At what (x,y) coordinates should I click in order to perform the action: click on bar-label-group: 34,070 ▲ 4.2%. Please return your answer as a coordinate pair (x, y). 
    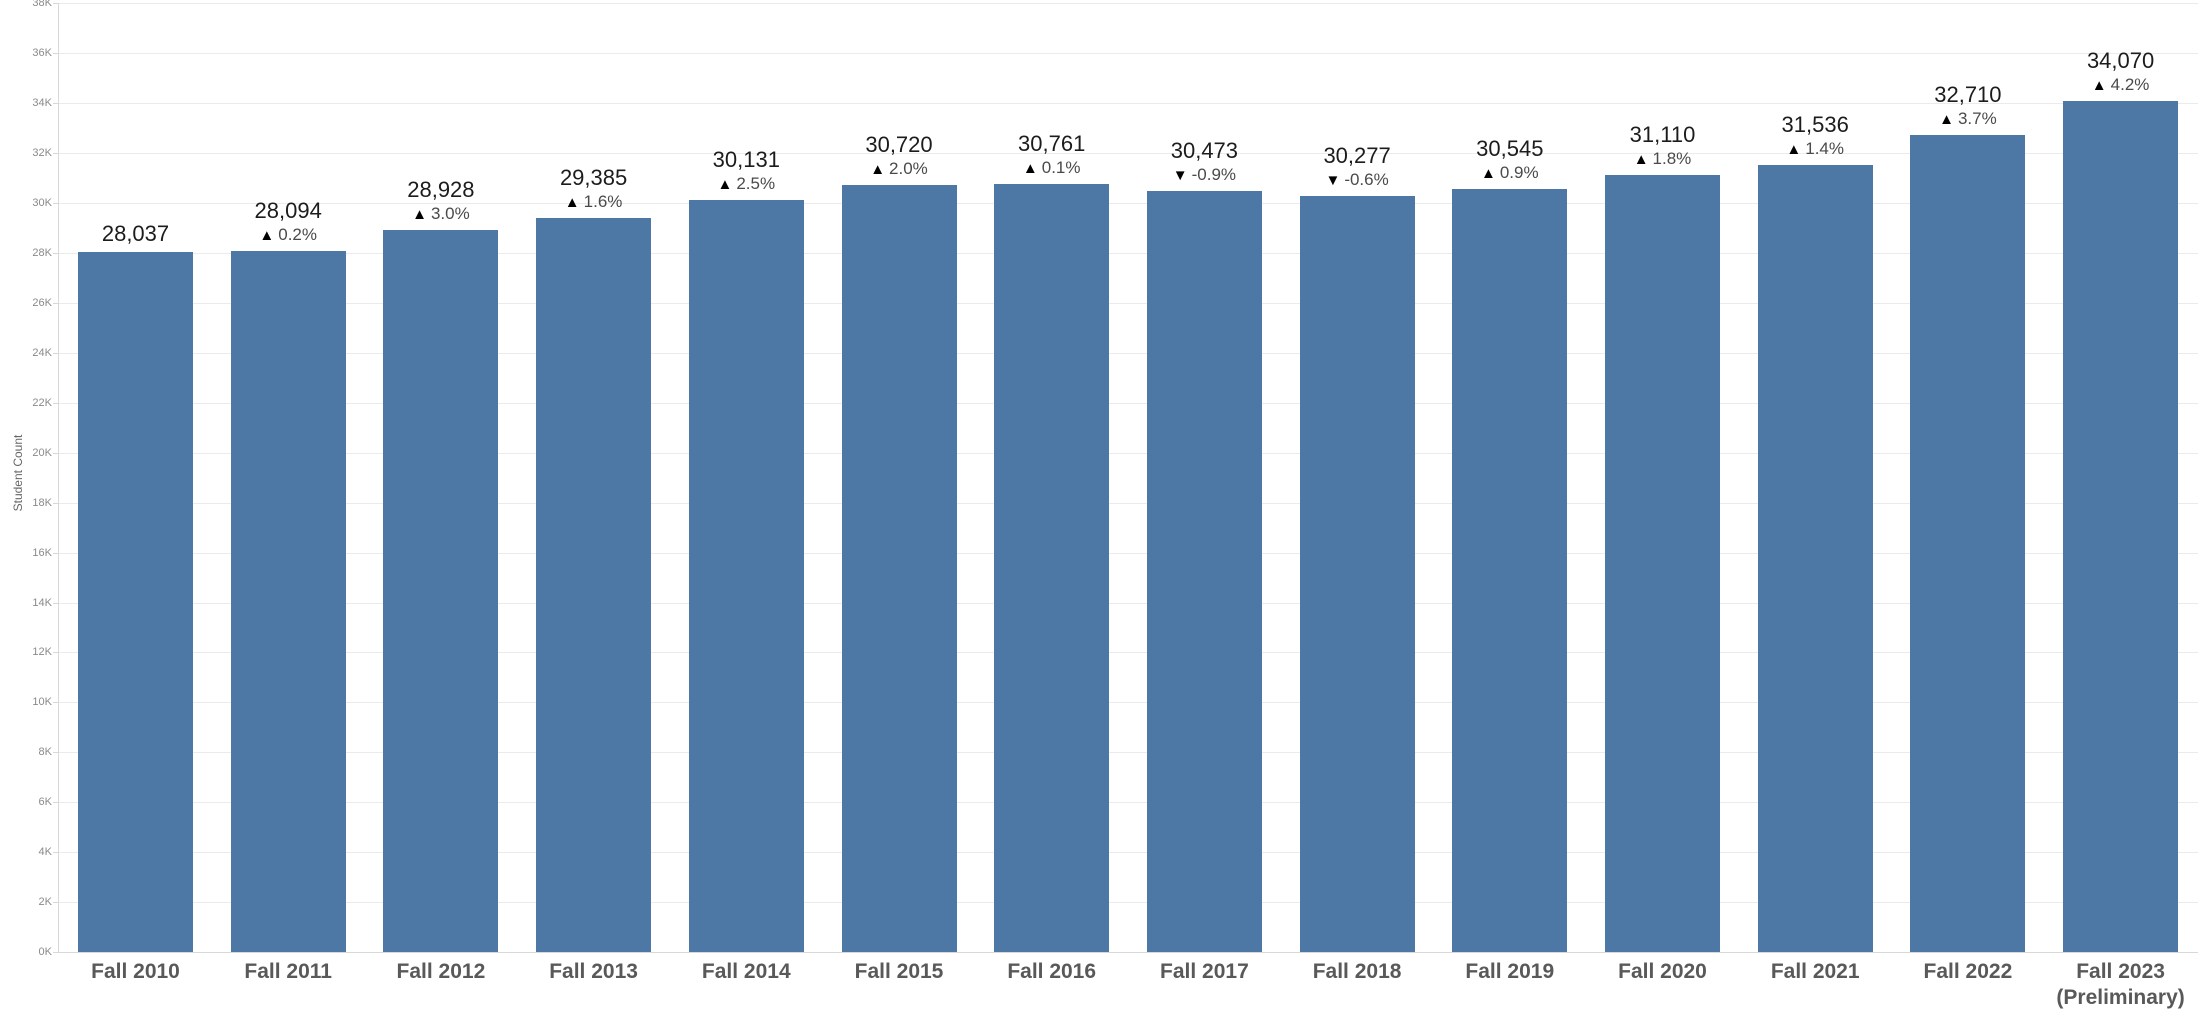
    Looking at the image, I should click on (2114, 72).